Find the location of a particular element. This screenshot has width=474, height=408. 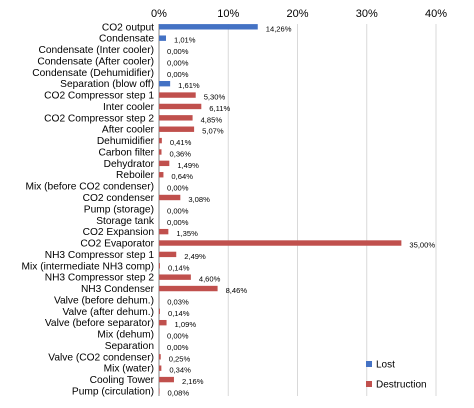

category-label: Pump (circulation) is located at coordinates (113, 391).